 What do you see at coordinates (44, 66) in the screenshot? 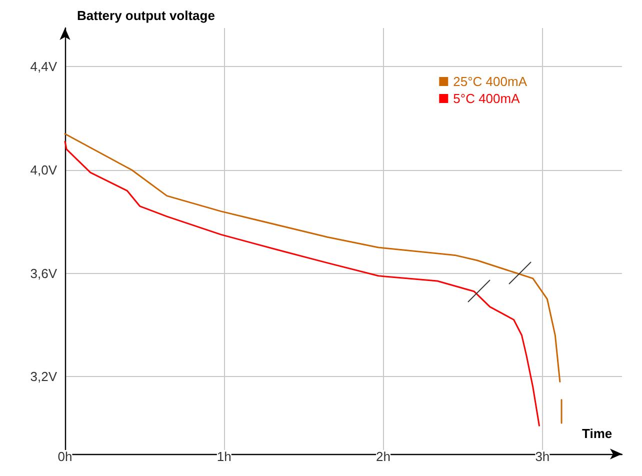
I see `y-tick-label: 4,4V` at bounding box center [44, 66].